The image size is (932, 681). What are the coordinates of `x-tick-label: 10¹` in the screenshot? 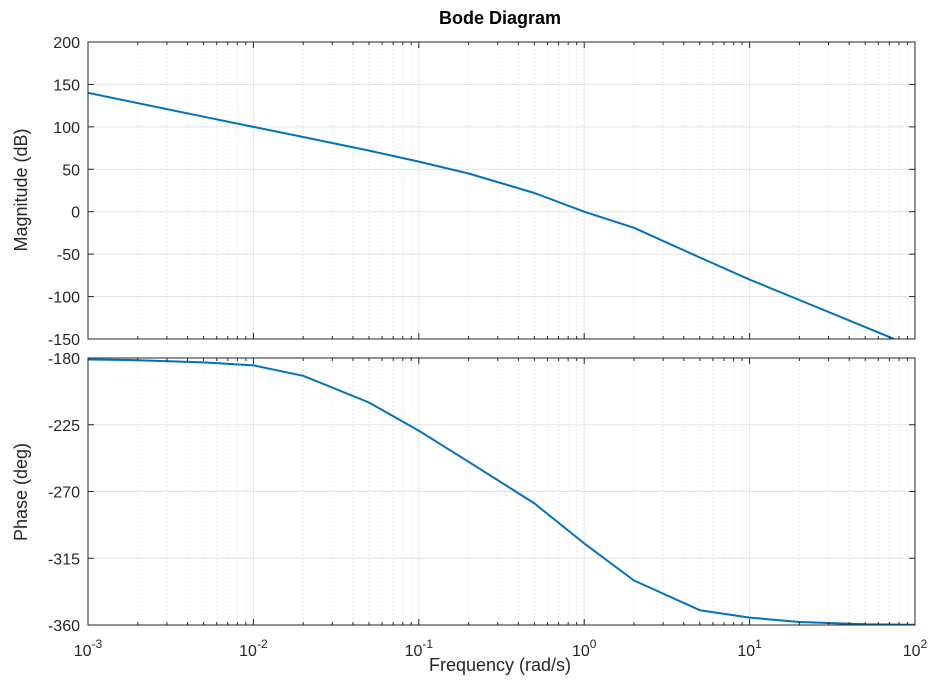 It's located at (749, 648).